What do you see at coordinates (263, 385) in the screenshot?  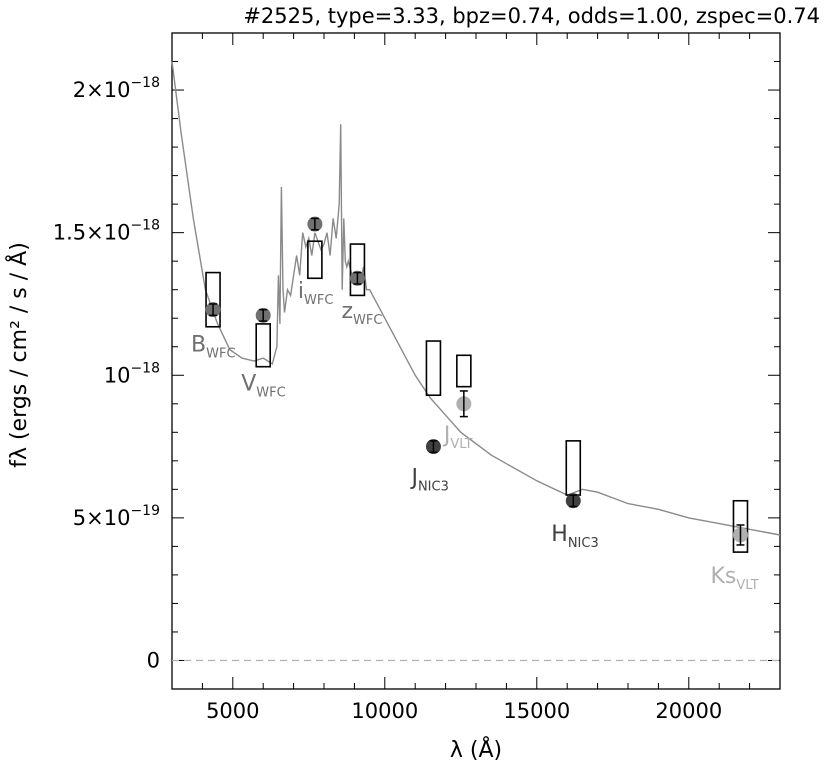 I see `band-label: VWFC` at bounding box center [263, 385].